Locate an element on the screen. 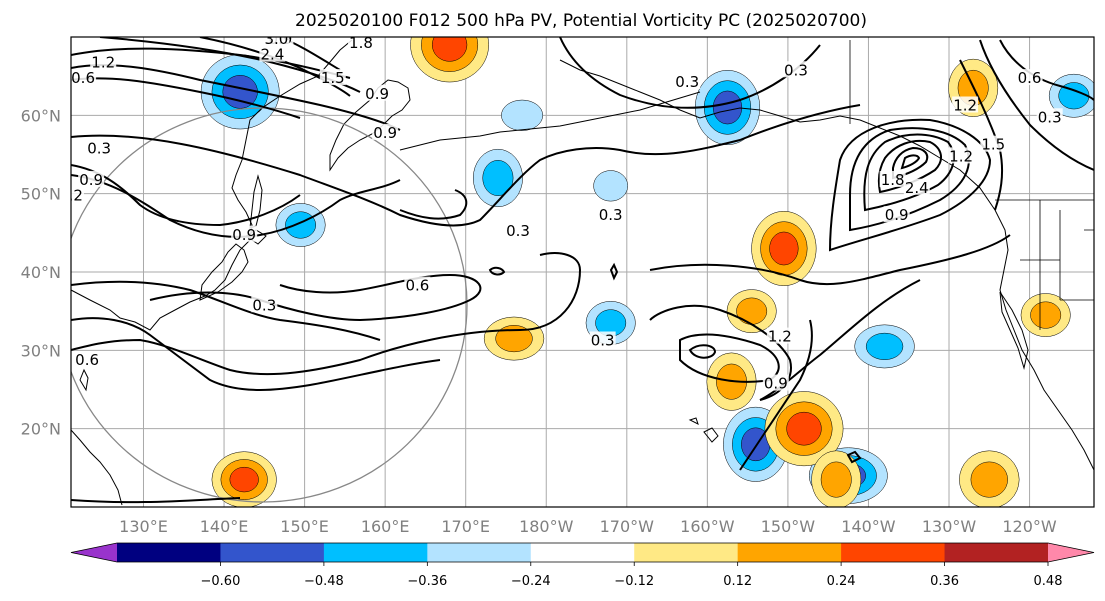 The height and width of the screenshot is (601, 1105). contour-label: 1.5 is located at coordinates (332, 78).